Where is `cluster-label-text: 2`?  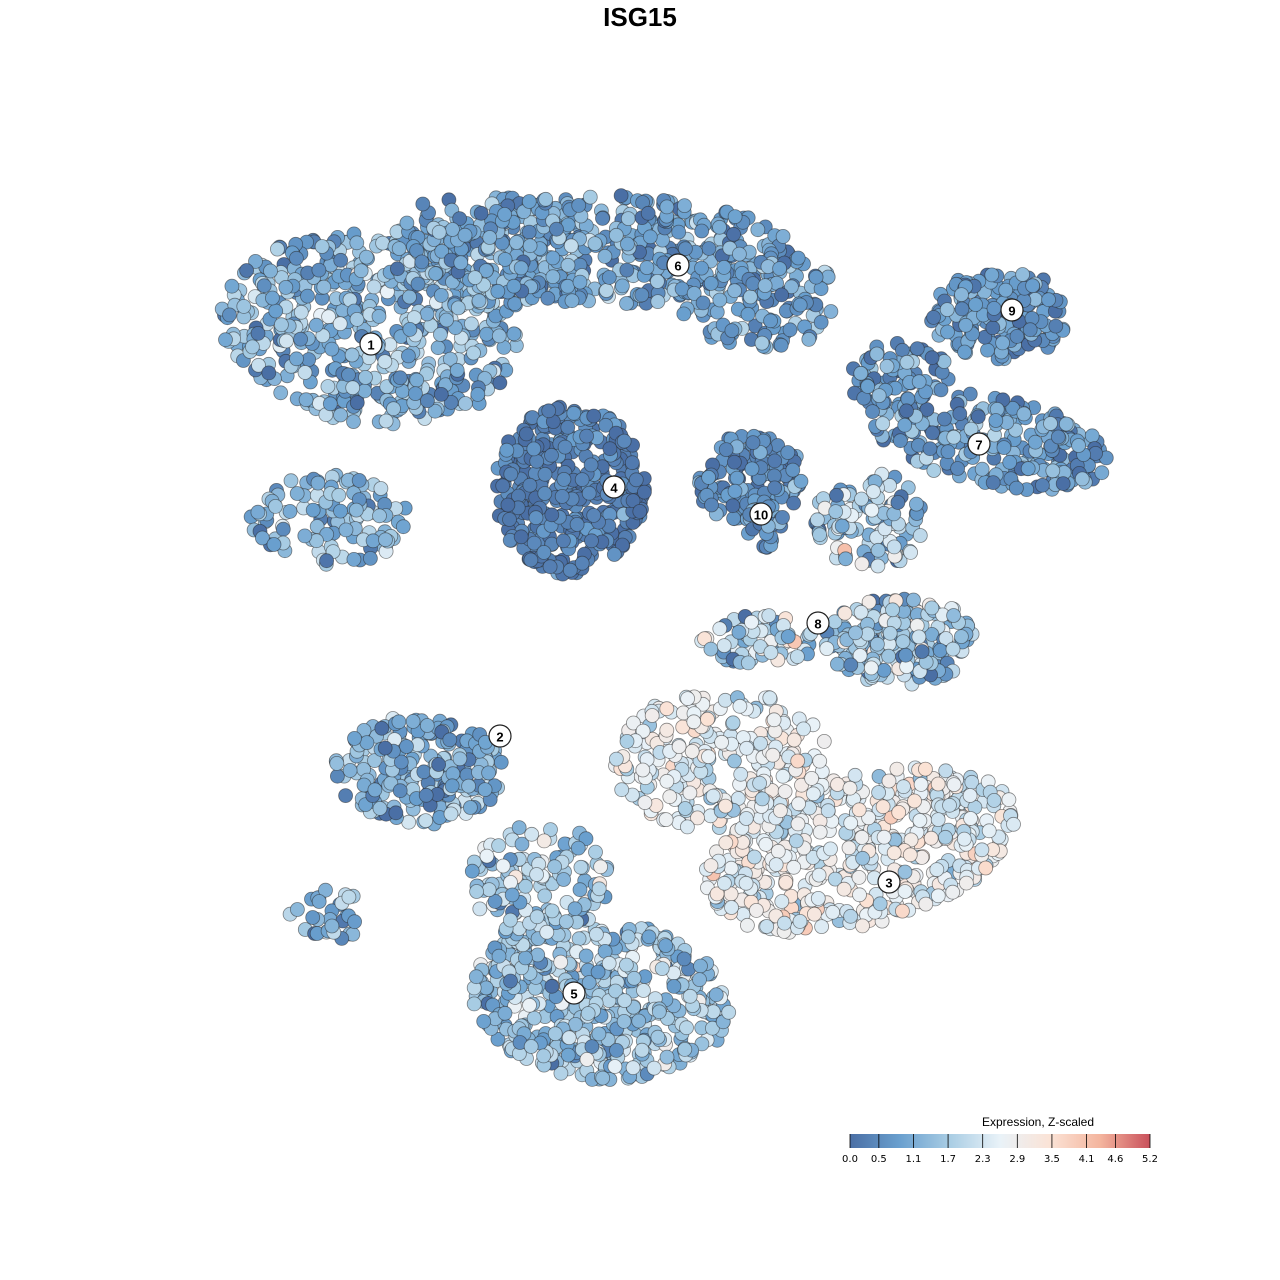
cluster-label-text: 2 is located at coordinates (499, 737).